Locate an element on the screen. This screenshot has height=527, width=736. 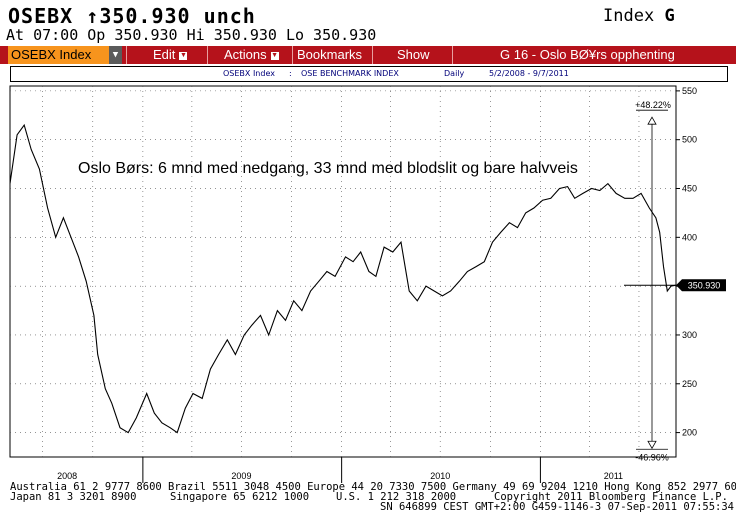
index-key: Index G is located at coordinates (639, 16).